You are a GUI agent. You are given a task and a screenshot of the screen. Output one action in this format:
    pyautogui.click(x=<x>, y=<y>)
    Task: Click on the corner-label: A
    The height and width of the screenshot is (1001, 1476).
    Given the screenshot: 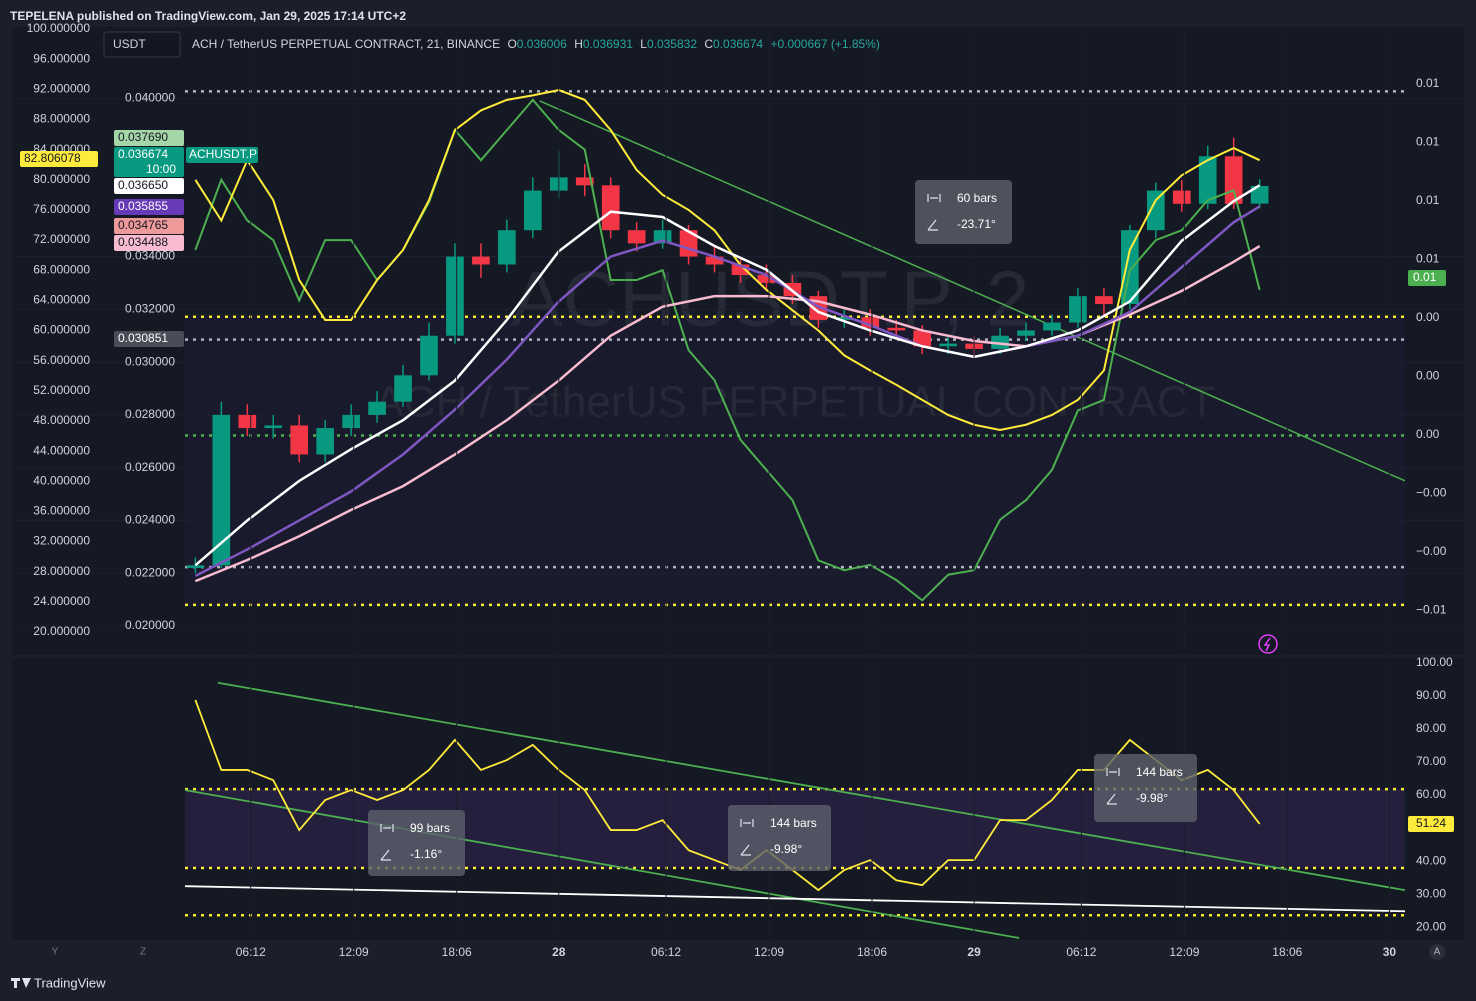 What is the action you would take?
    pyautogui.click(x=1437, y=952)
    